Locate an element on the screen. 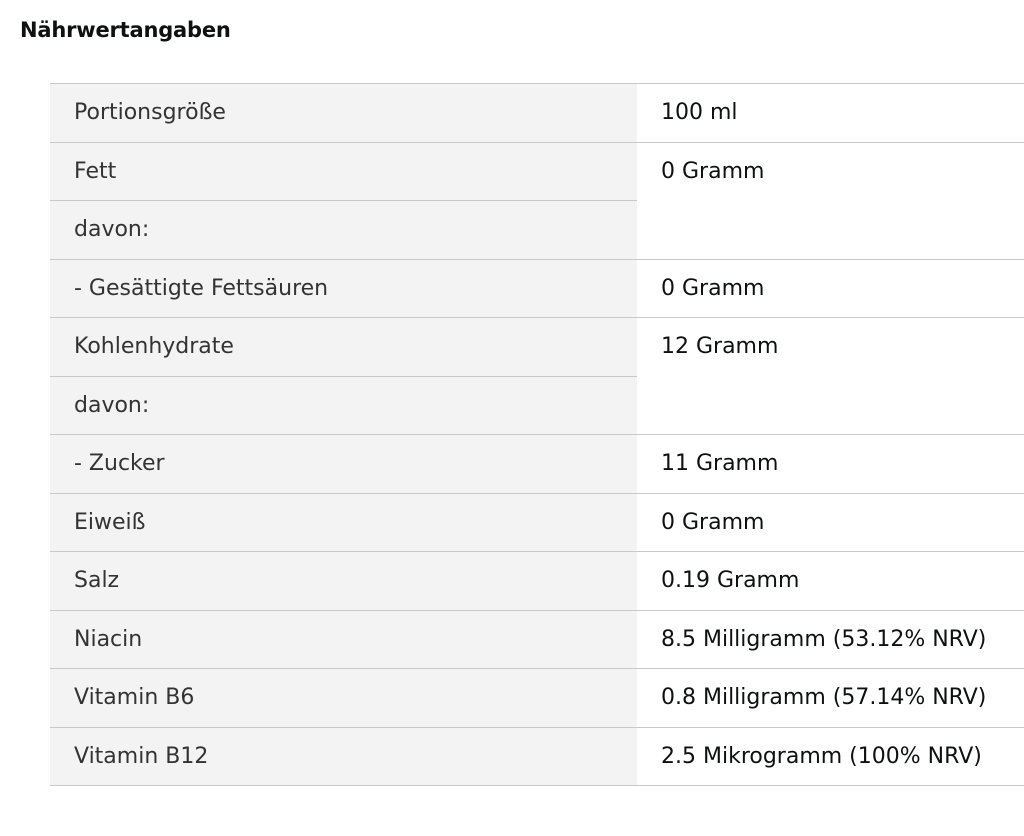 This screenshot has width=1024, height=836. table-row: Vitamin B6 0.8 Milligramm (57.14% NRV) is located at coordinates (537, 698).